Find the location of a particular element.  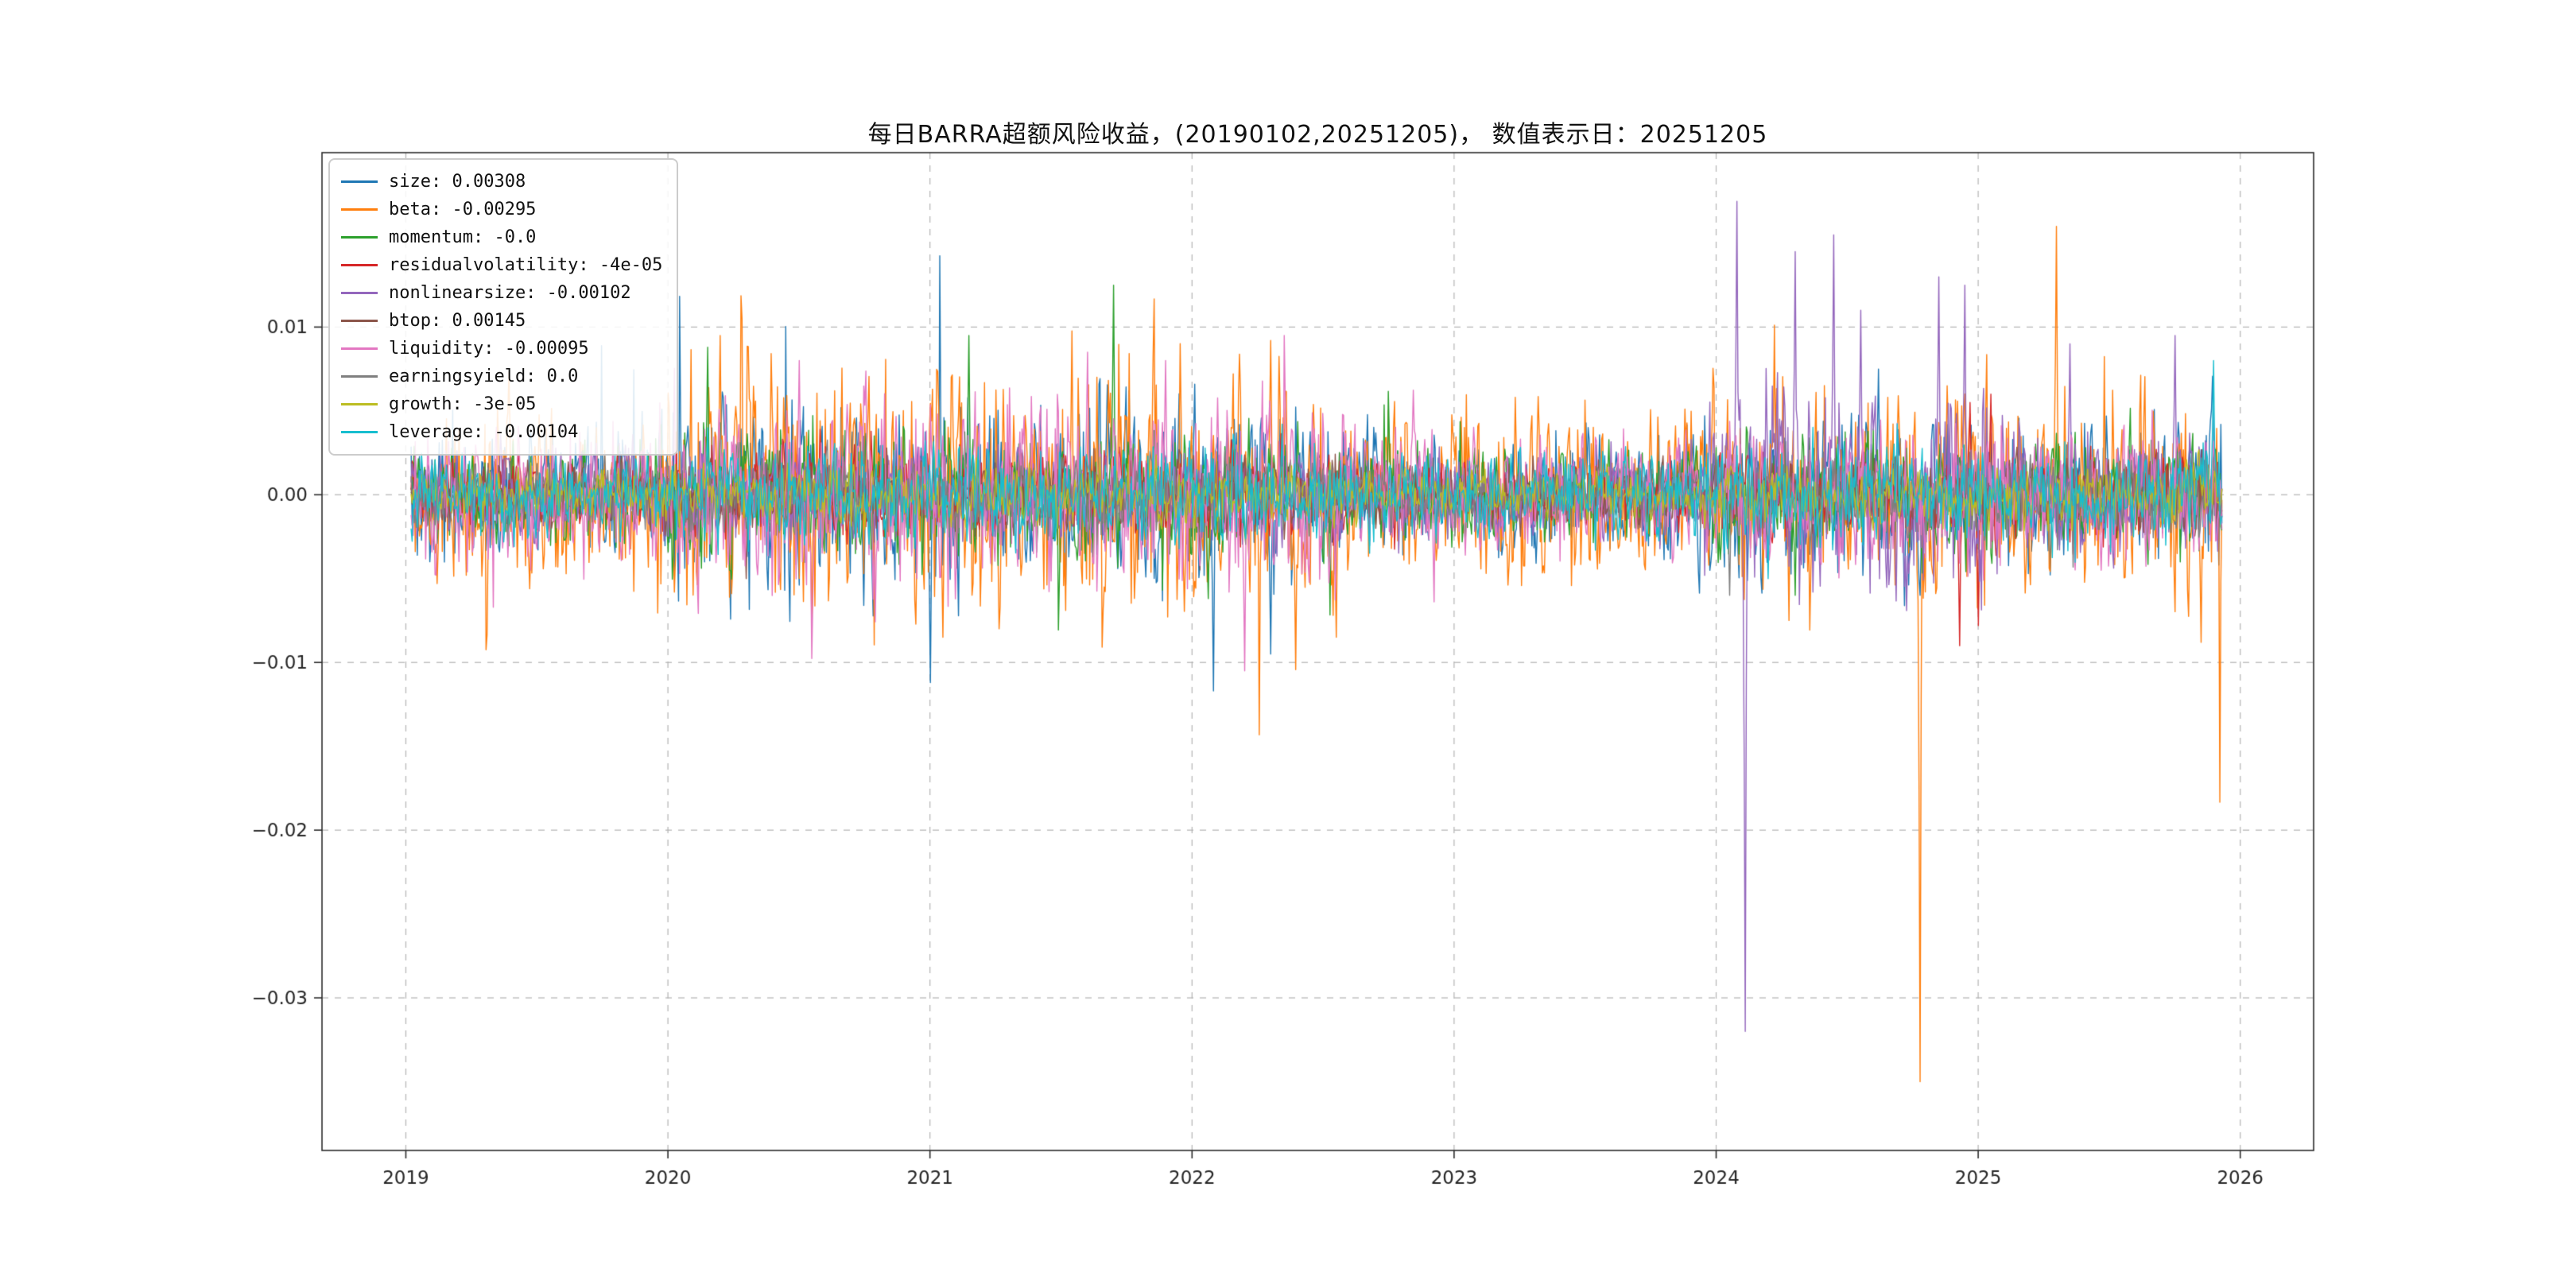

legend-item-leverage: leverage: -0.00104 is located at coordinates (502, 432).